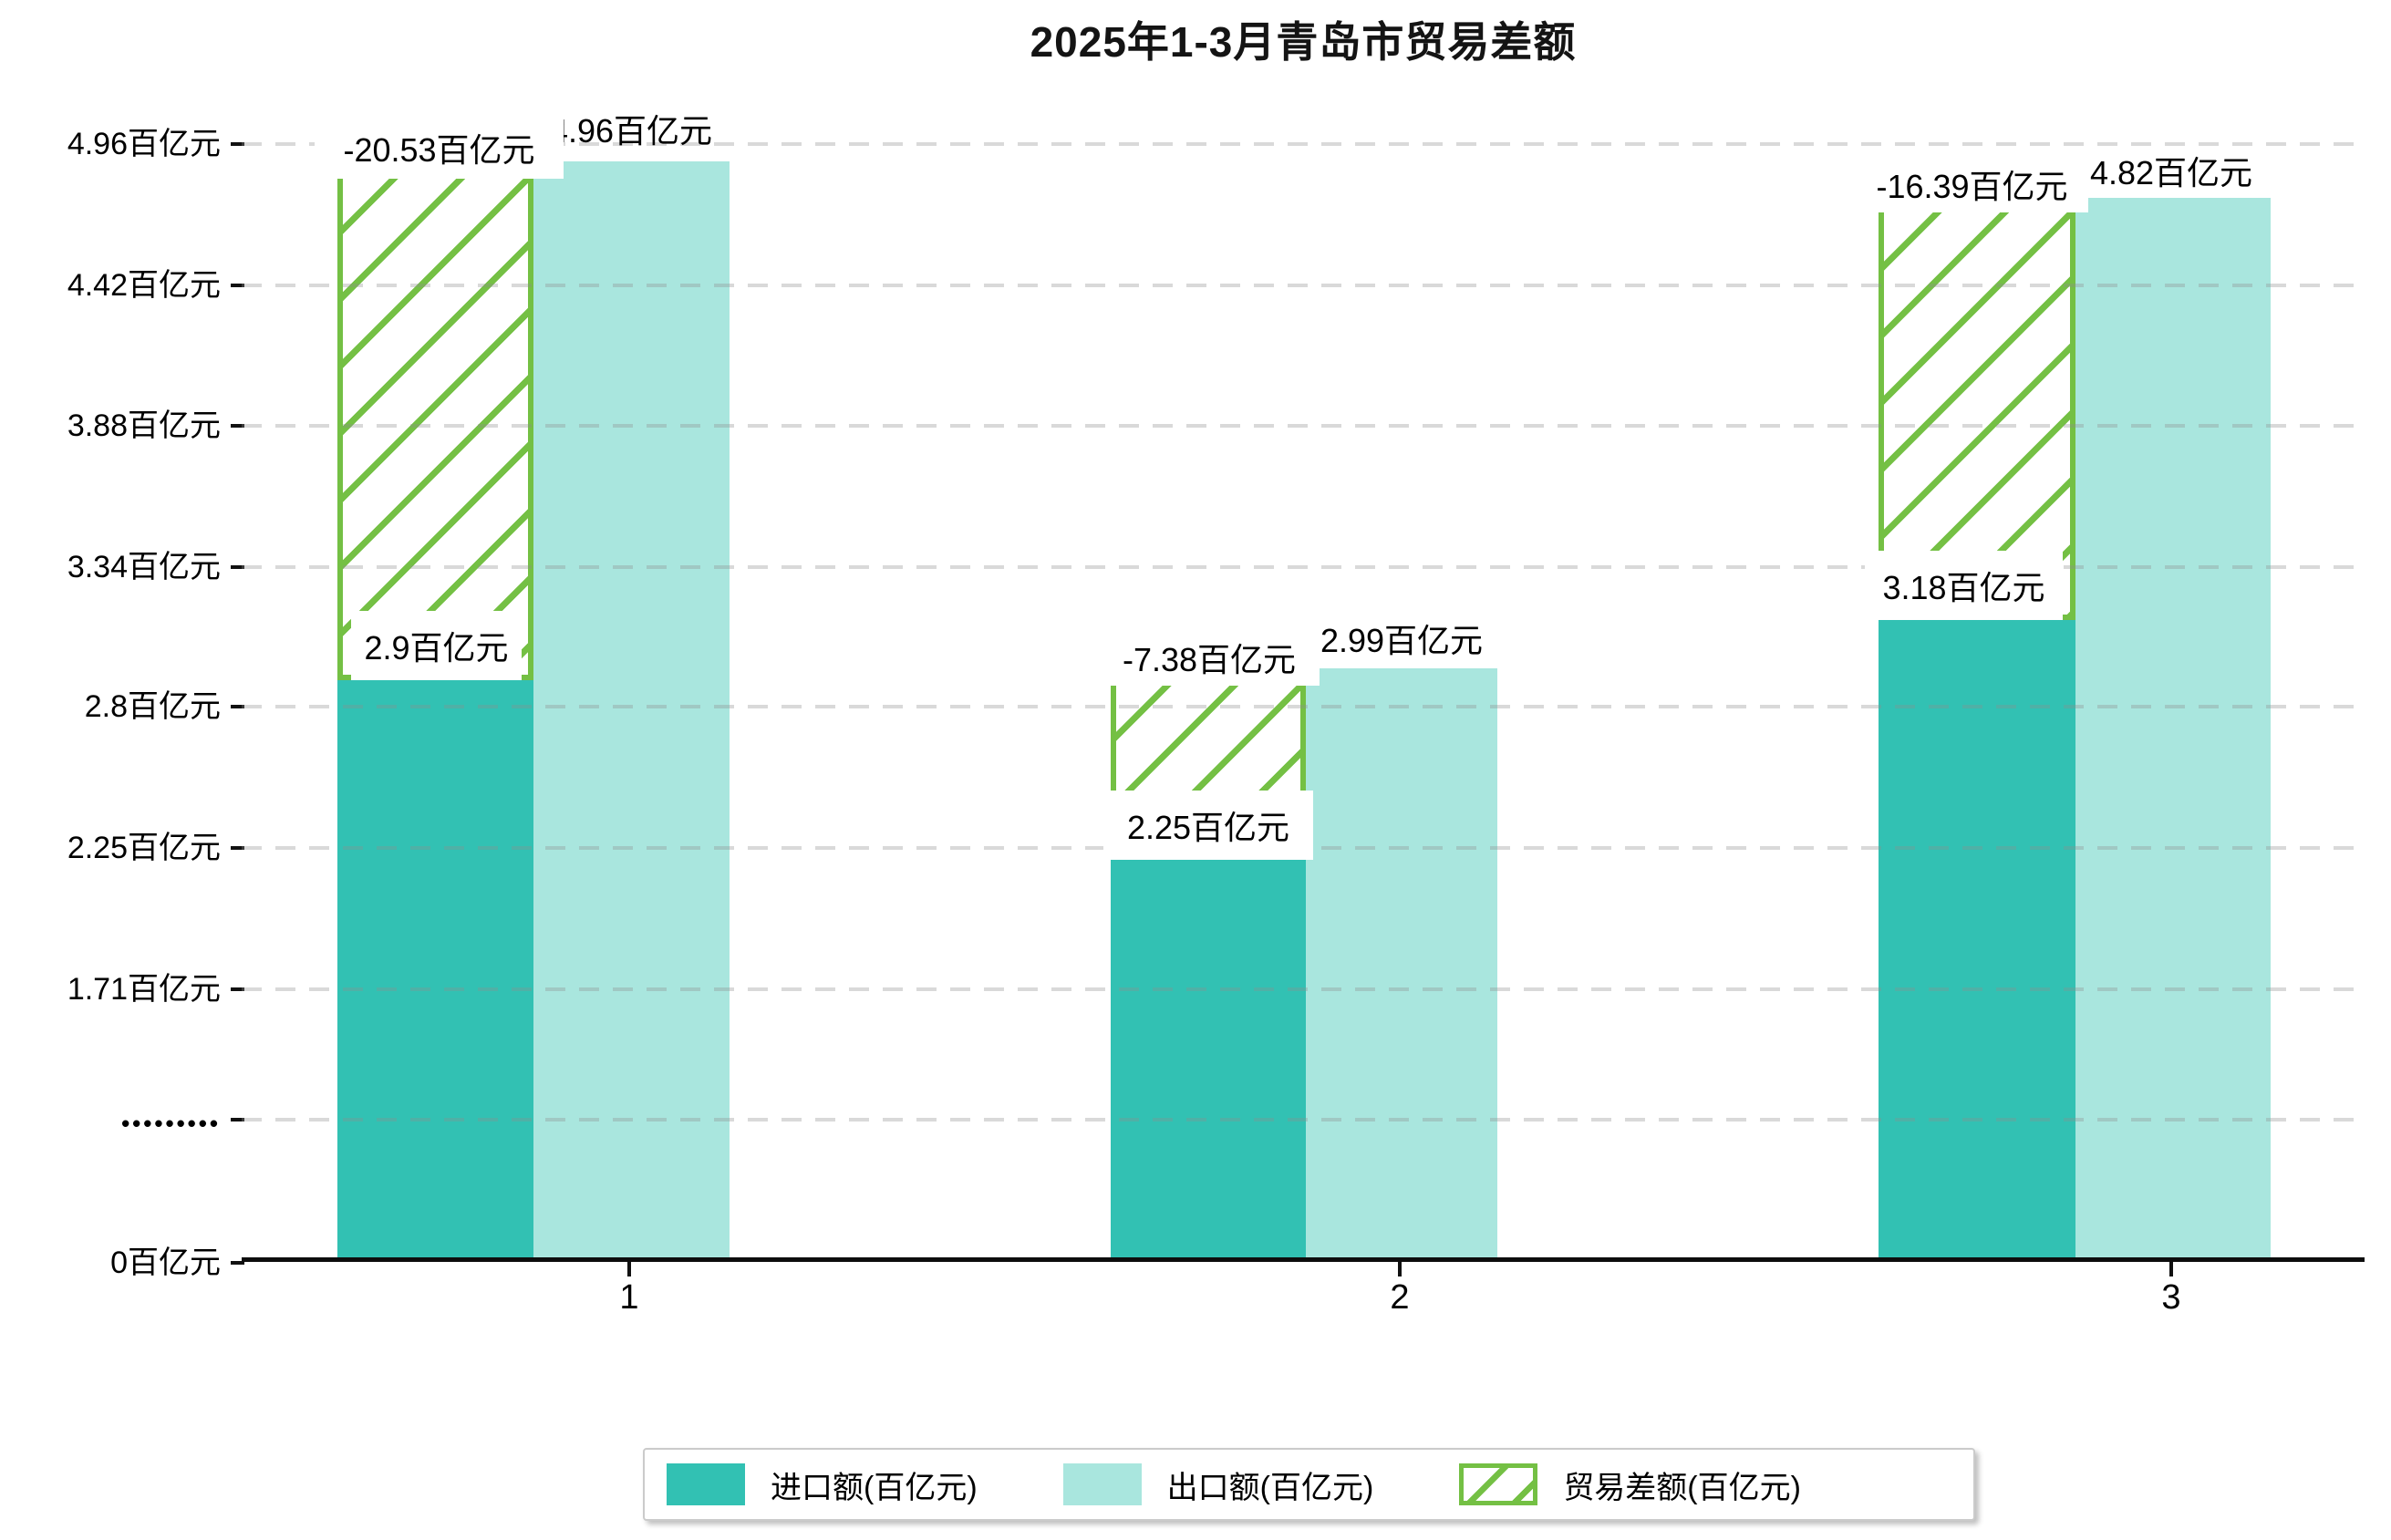 The image size is (2391, 1540). Describe the element at coordinates (2171, 1297) in the screenshot. I see `x-tick-label-3: 3` at that location.